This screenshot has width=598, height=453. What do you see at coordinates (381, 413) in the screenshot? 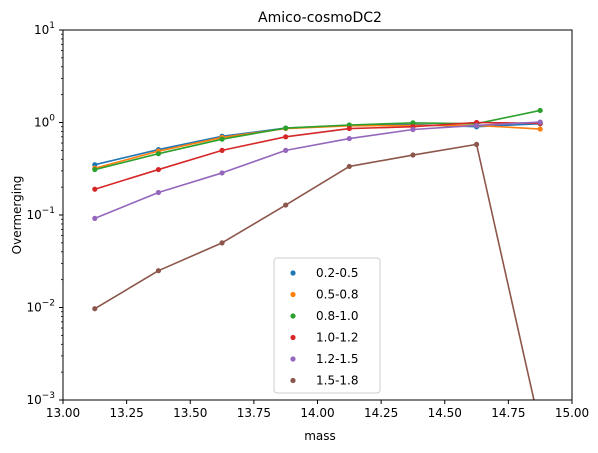
I see `x-tick-label-5: 14.25` at bounding box center [381, 413].